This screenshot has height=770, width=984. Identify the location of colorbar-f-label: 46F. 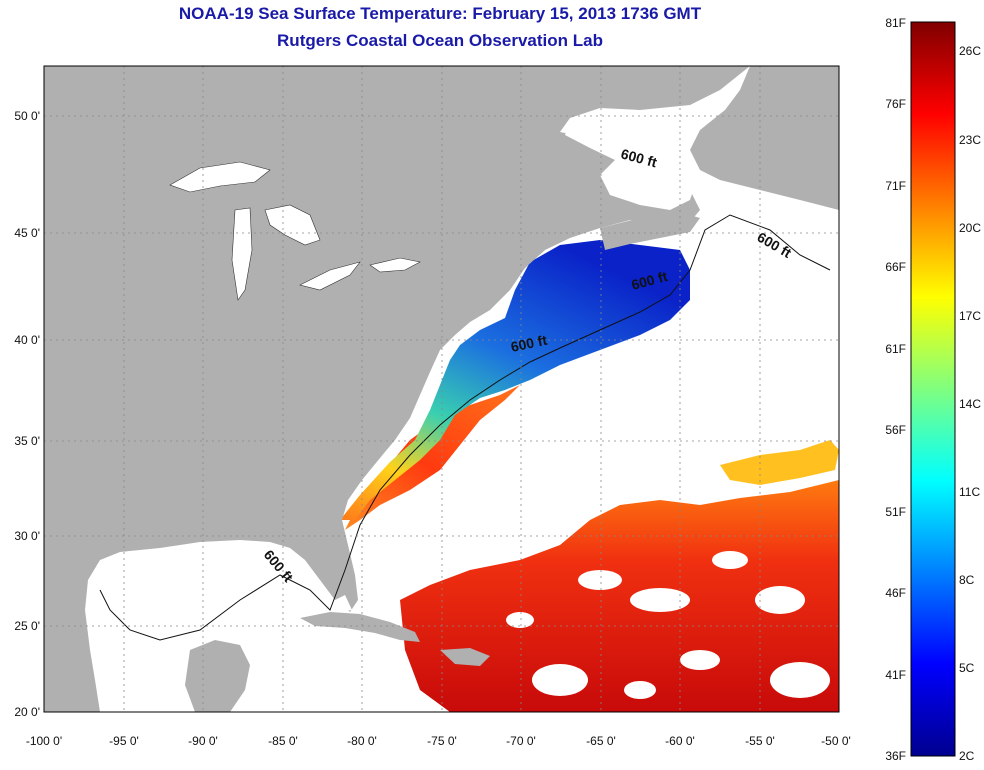
(895, 593).